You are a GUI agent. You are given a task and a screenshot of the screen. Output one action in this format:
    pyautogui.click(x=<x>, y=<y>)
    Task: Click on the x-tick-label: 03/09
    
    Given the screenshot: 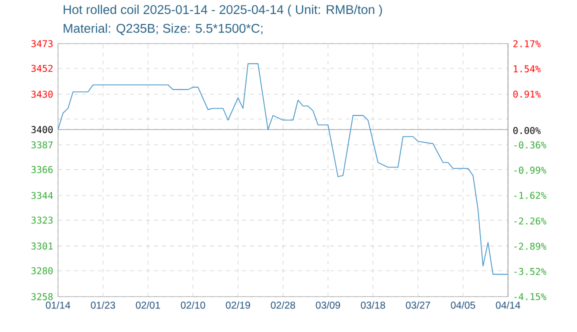 What is the action you would take?
    pyautogui.click(x=328, y=305)
    